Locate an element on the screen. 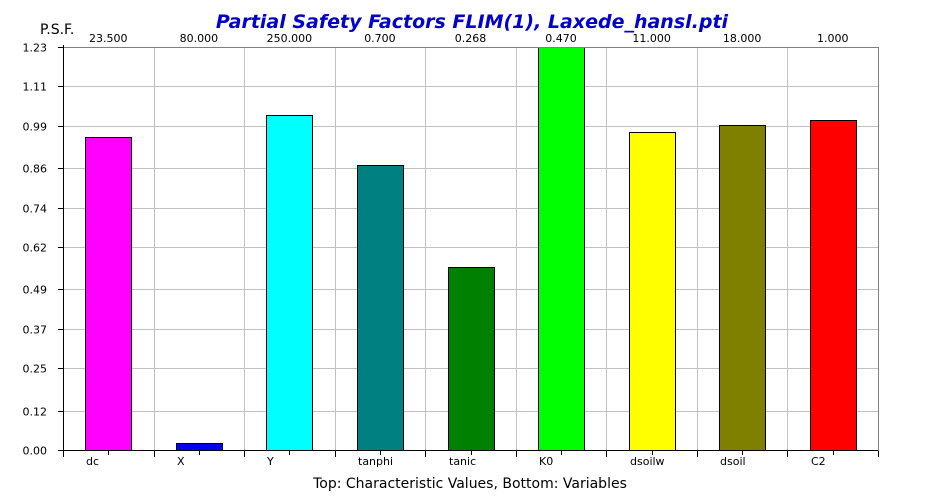 The image size is (951, 498). bar-tanphi is located at coordinates (380, 308).